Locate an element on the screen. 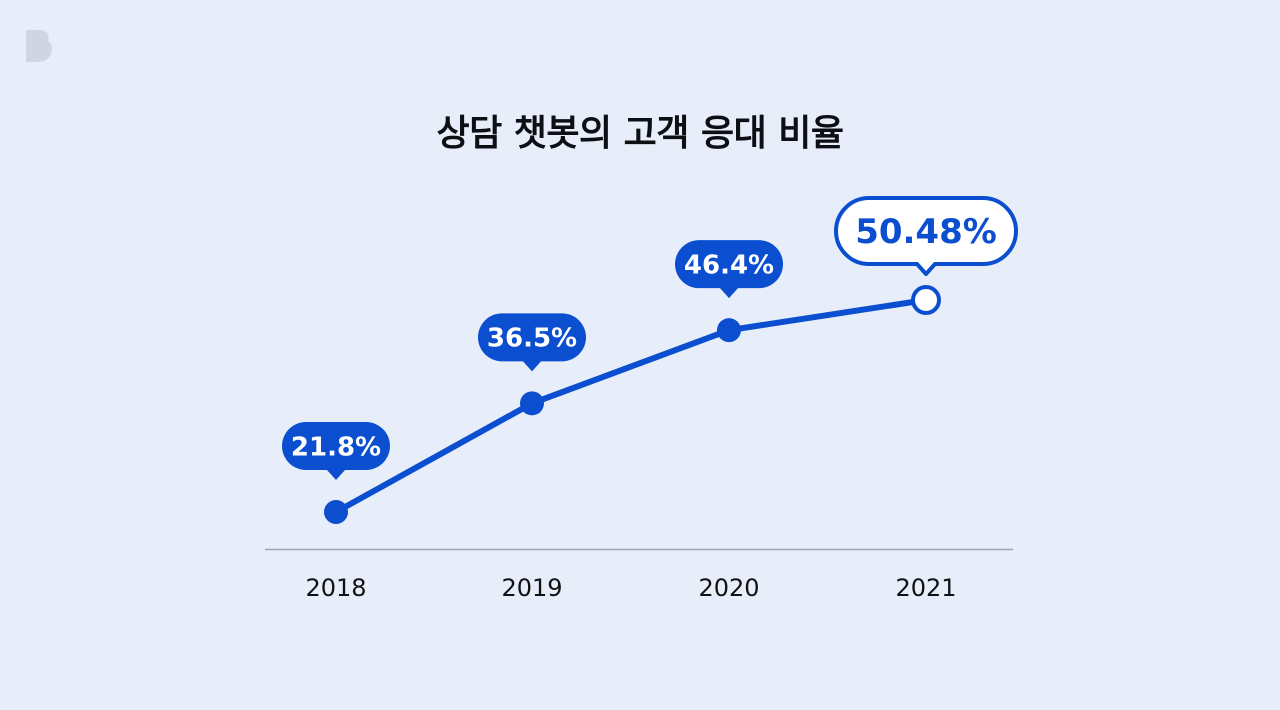 This screenshot has width=1280, height=710. data-label: 36.5% is located at coordinates (532, 339).